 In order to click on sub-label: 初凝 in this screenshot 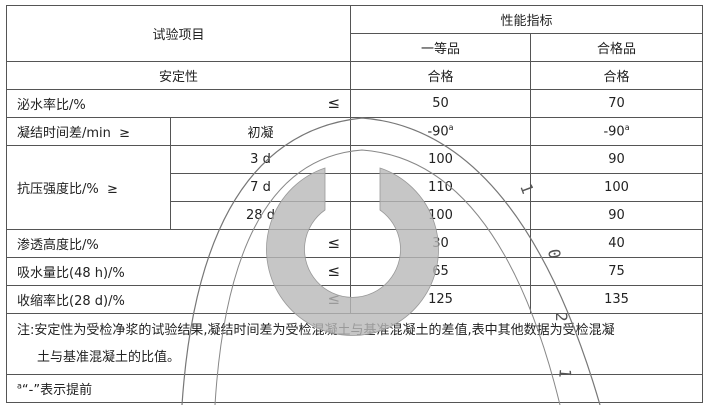, I will do `click(260, 131)`.